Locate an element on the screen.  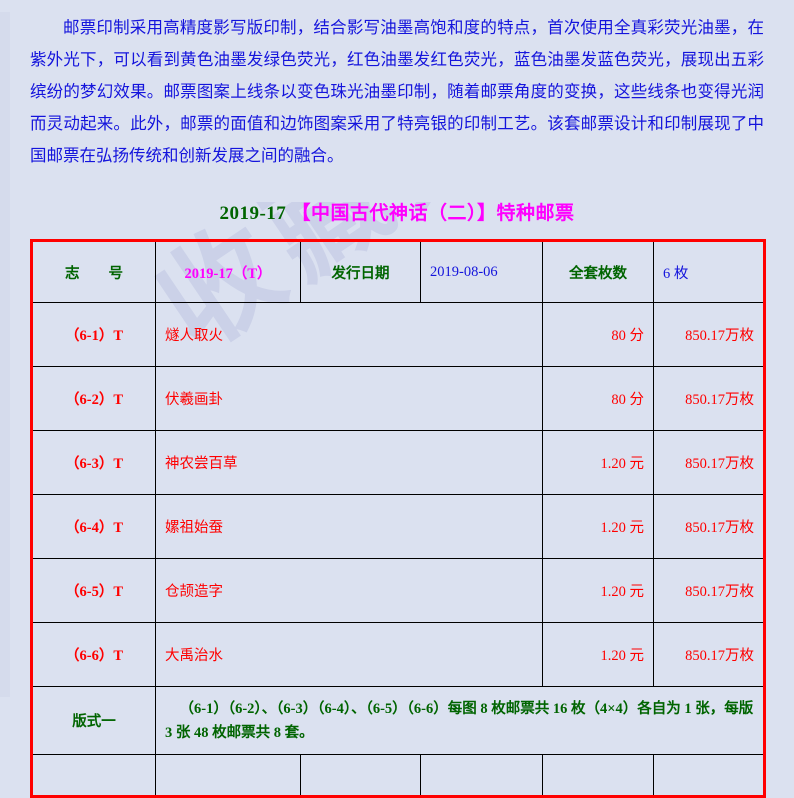
row-name: 神农尝百草 is located at coordinates (349, 462).